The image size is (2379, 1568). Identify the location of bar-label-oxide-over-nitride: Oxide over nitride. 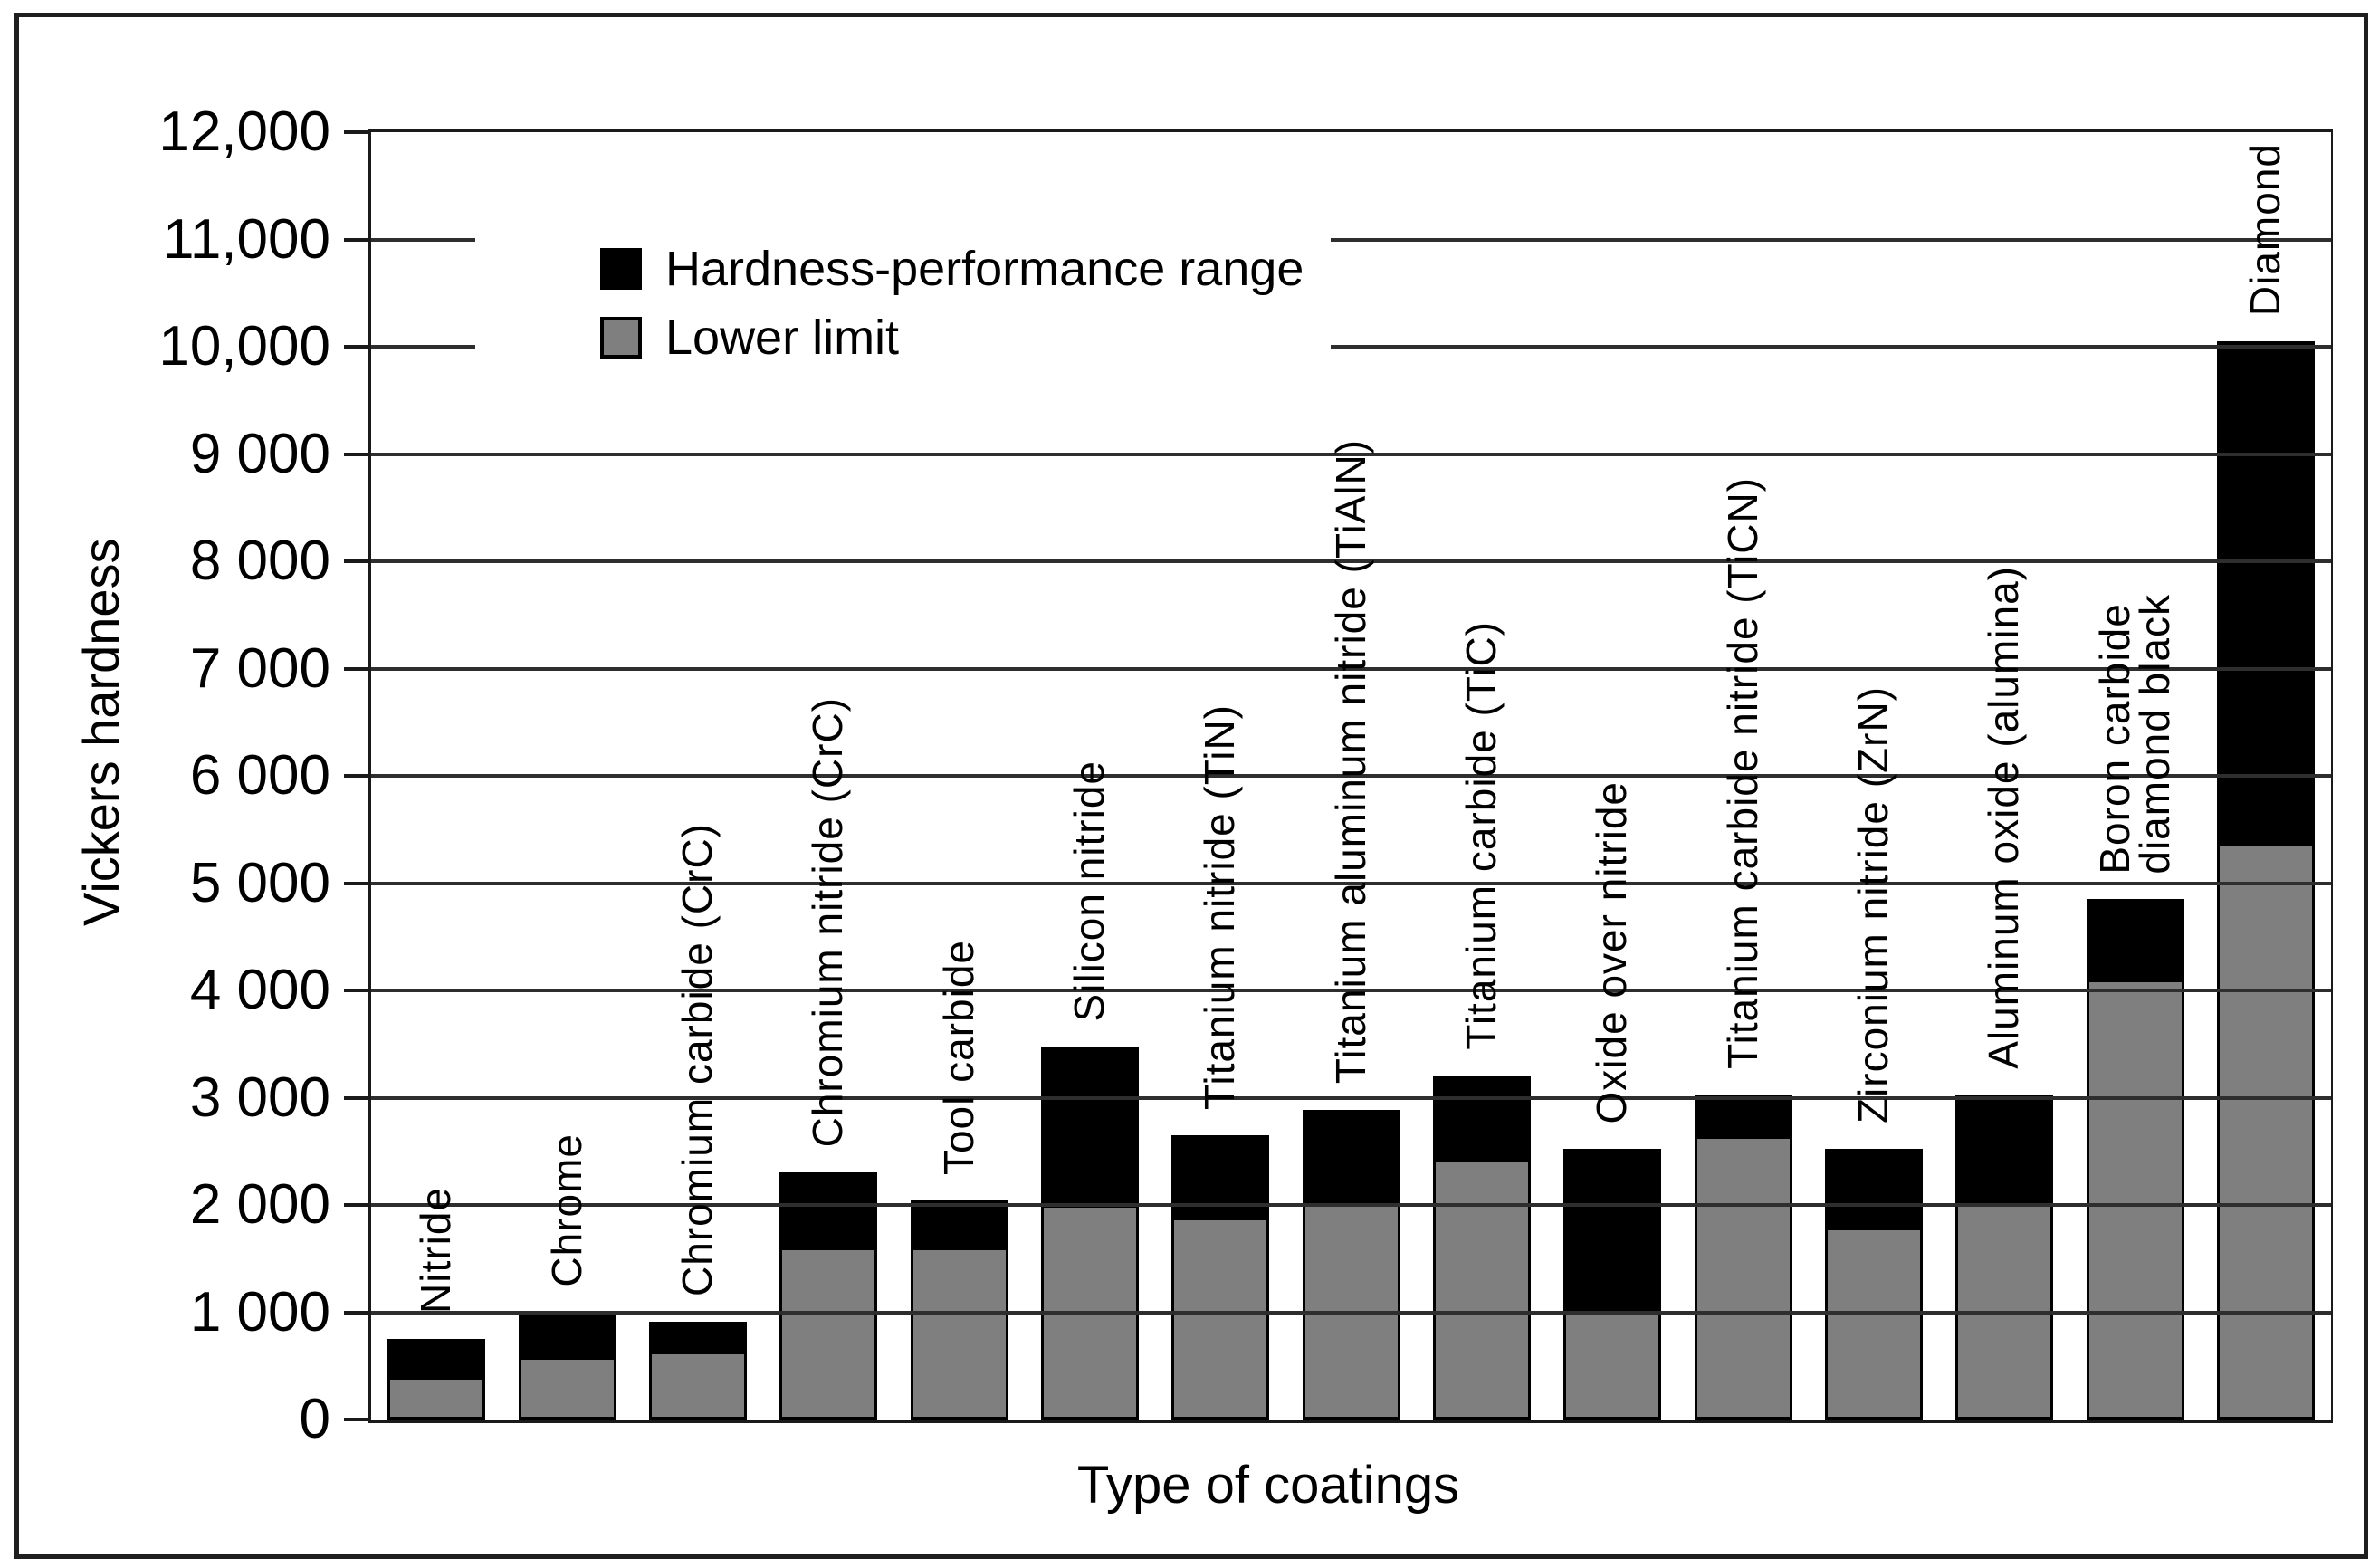
(1612, 952).